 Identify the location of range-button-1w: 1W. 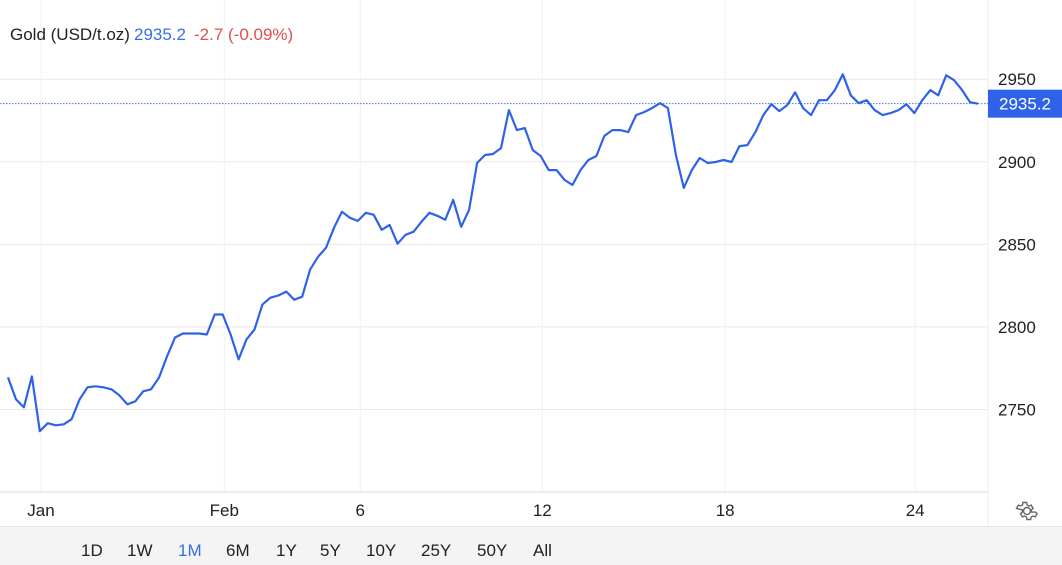
(140, 550).